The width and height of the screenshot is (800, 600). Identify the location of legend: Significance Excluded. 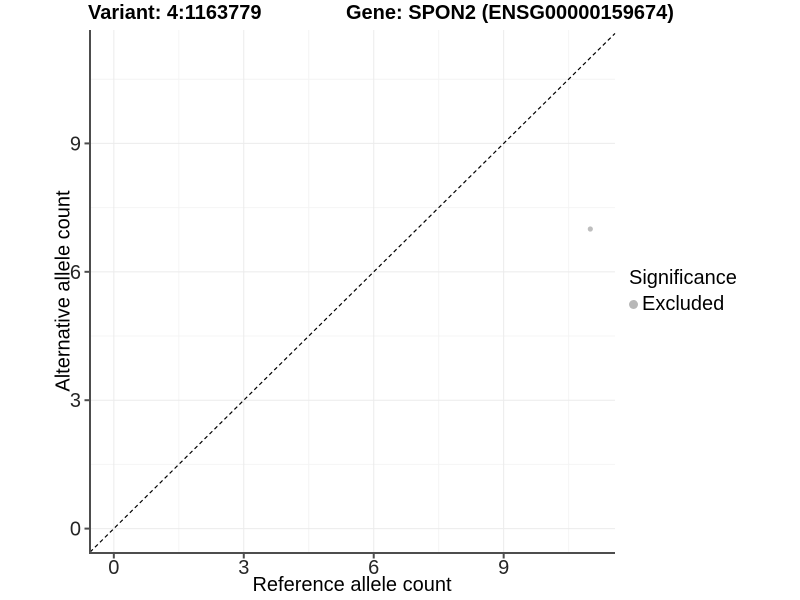
(683, 291).